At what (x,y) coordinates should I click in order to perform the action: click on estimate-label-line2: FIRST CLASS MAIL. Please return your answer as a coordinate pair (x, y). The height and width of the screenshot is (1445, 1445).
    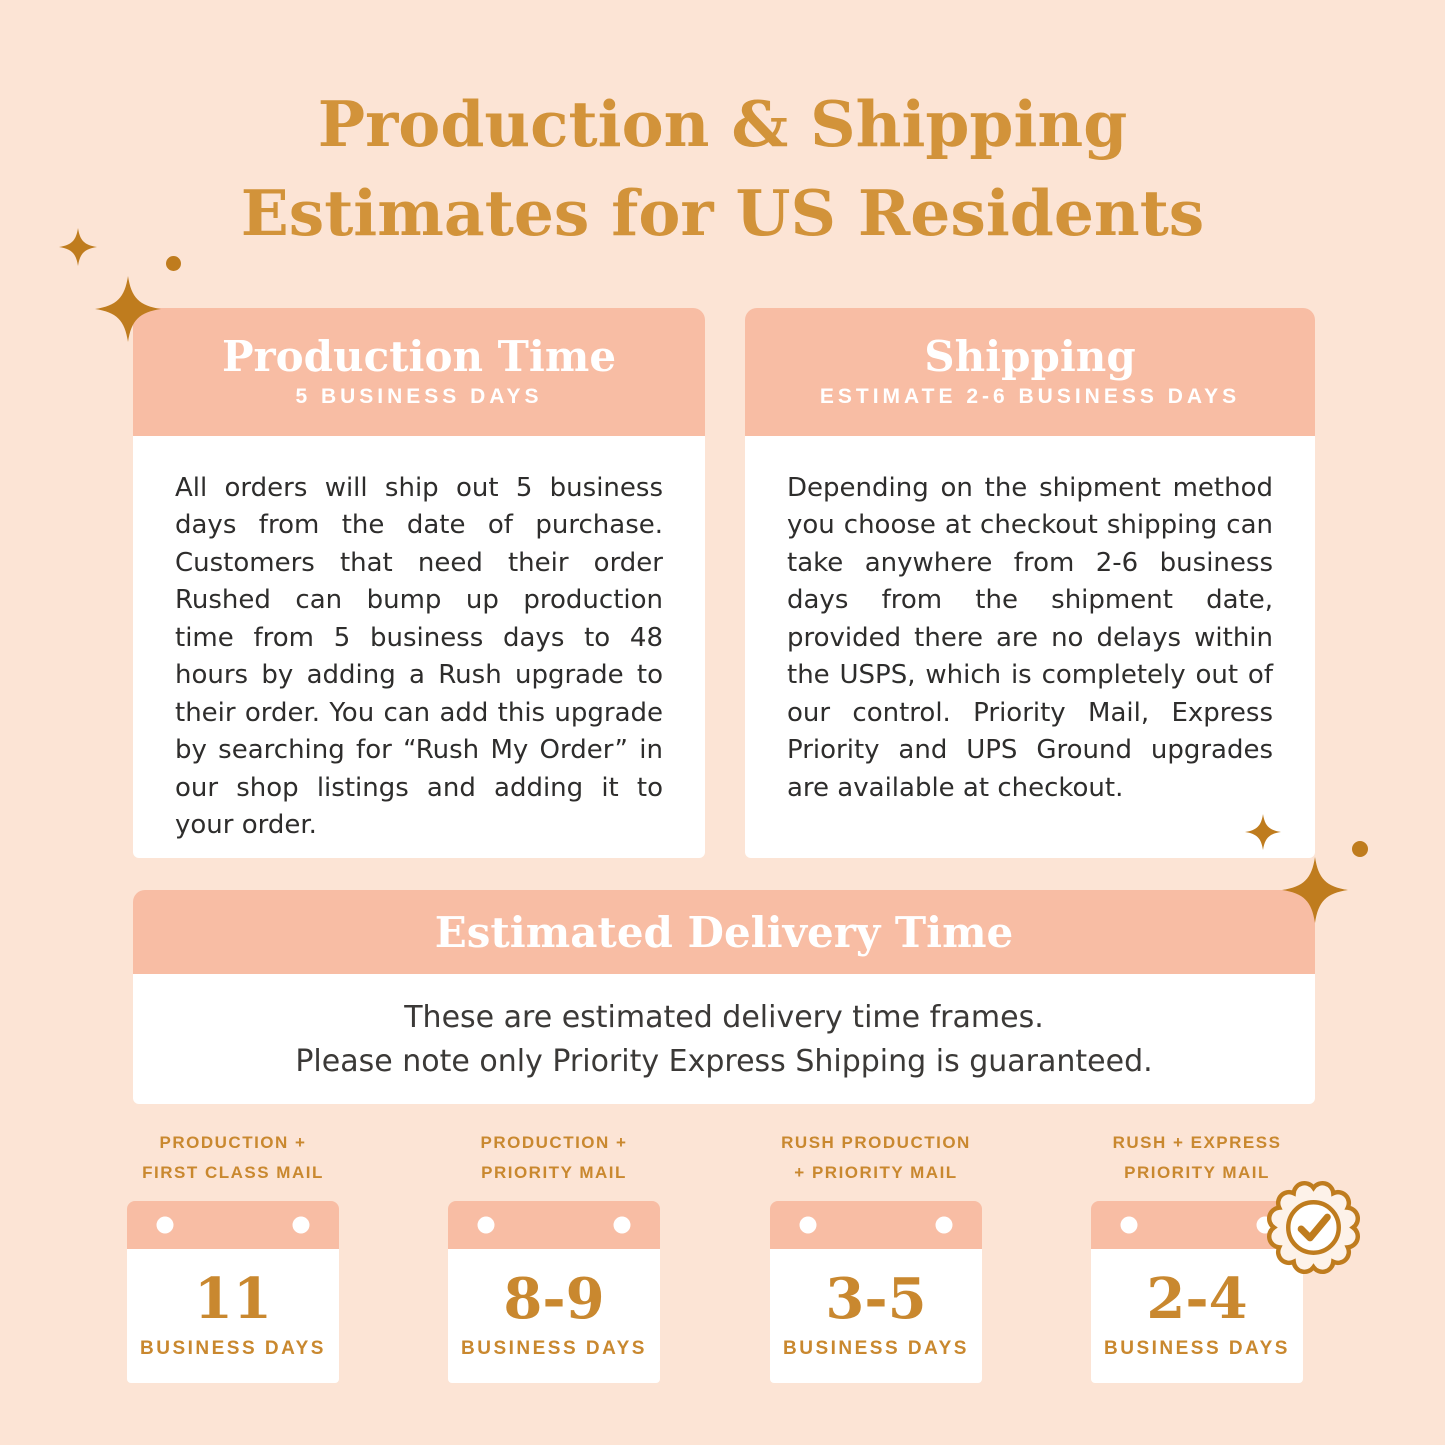
    Looking at the image, I should click on (233, 1172).